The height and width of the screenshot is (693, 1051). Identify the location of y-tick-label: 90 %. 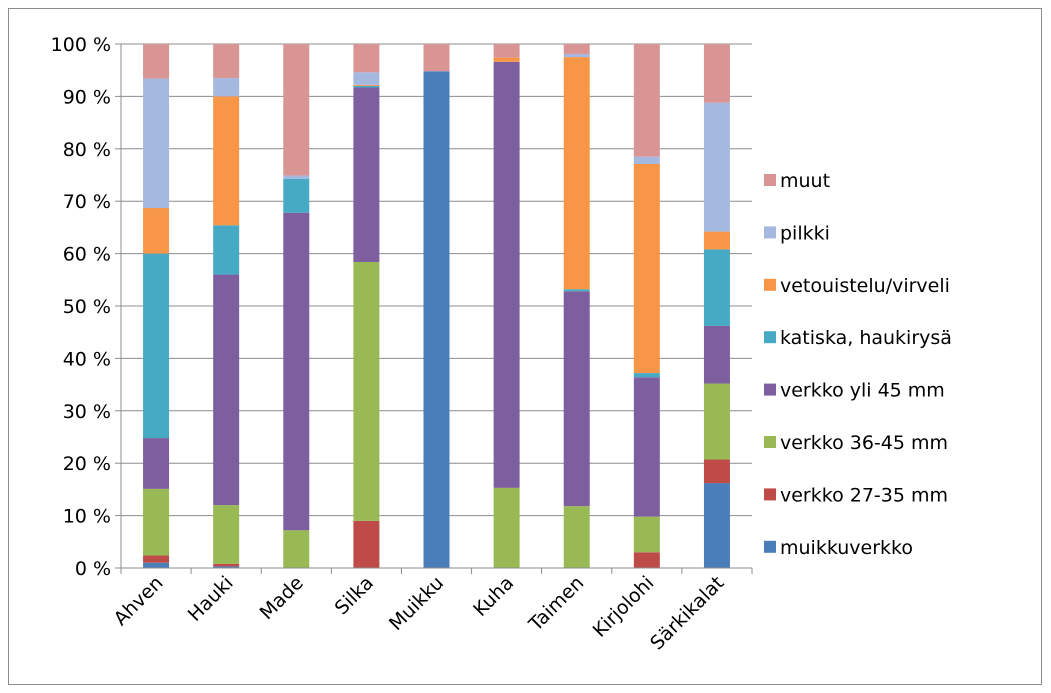
(87, 97).